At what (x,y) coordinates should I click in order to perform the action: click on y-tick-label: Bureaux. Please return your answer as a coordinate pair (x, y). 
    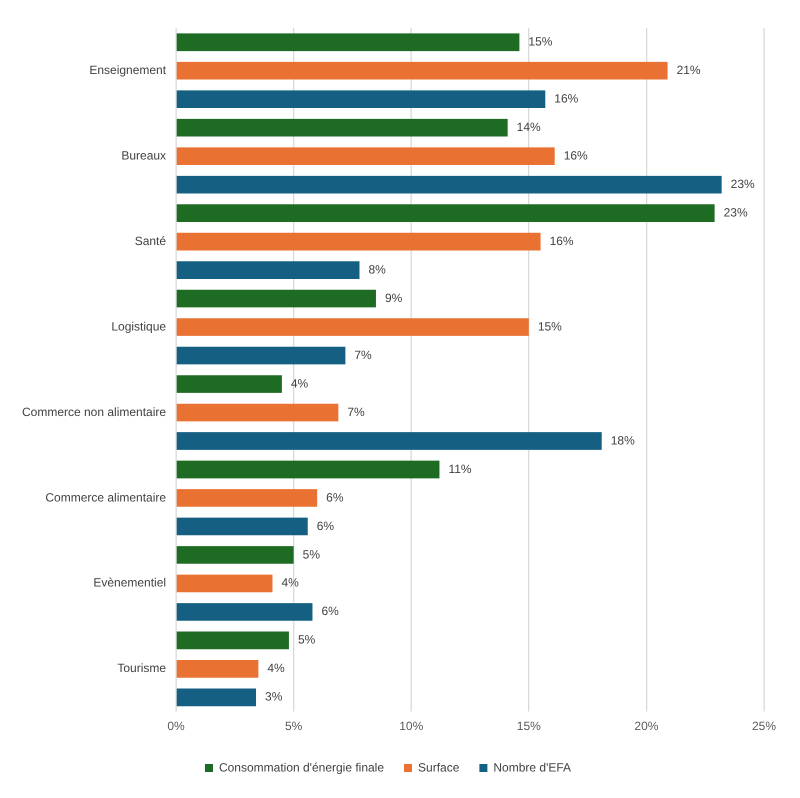
    Looking at the image, I should click on (143, 155).